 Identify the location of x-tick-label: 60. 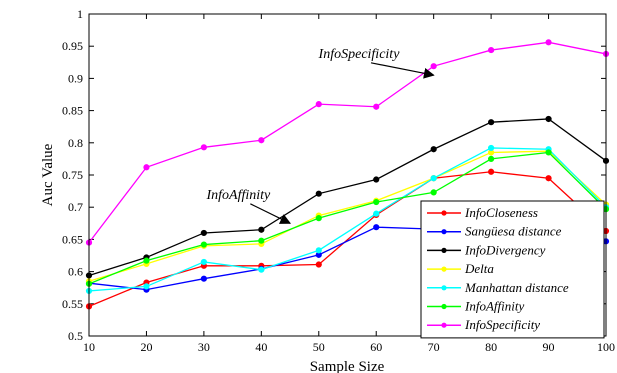
(376, 347).